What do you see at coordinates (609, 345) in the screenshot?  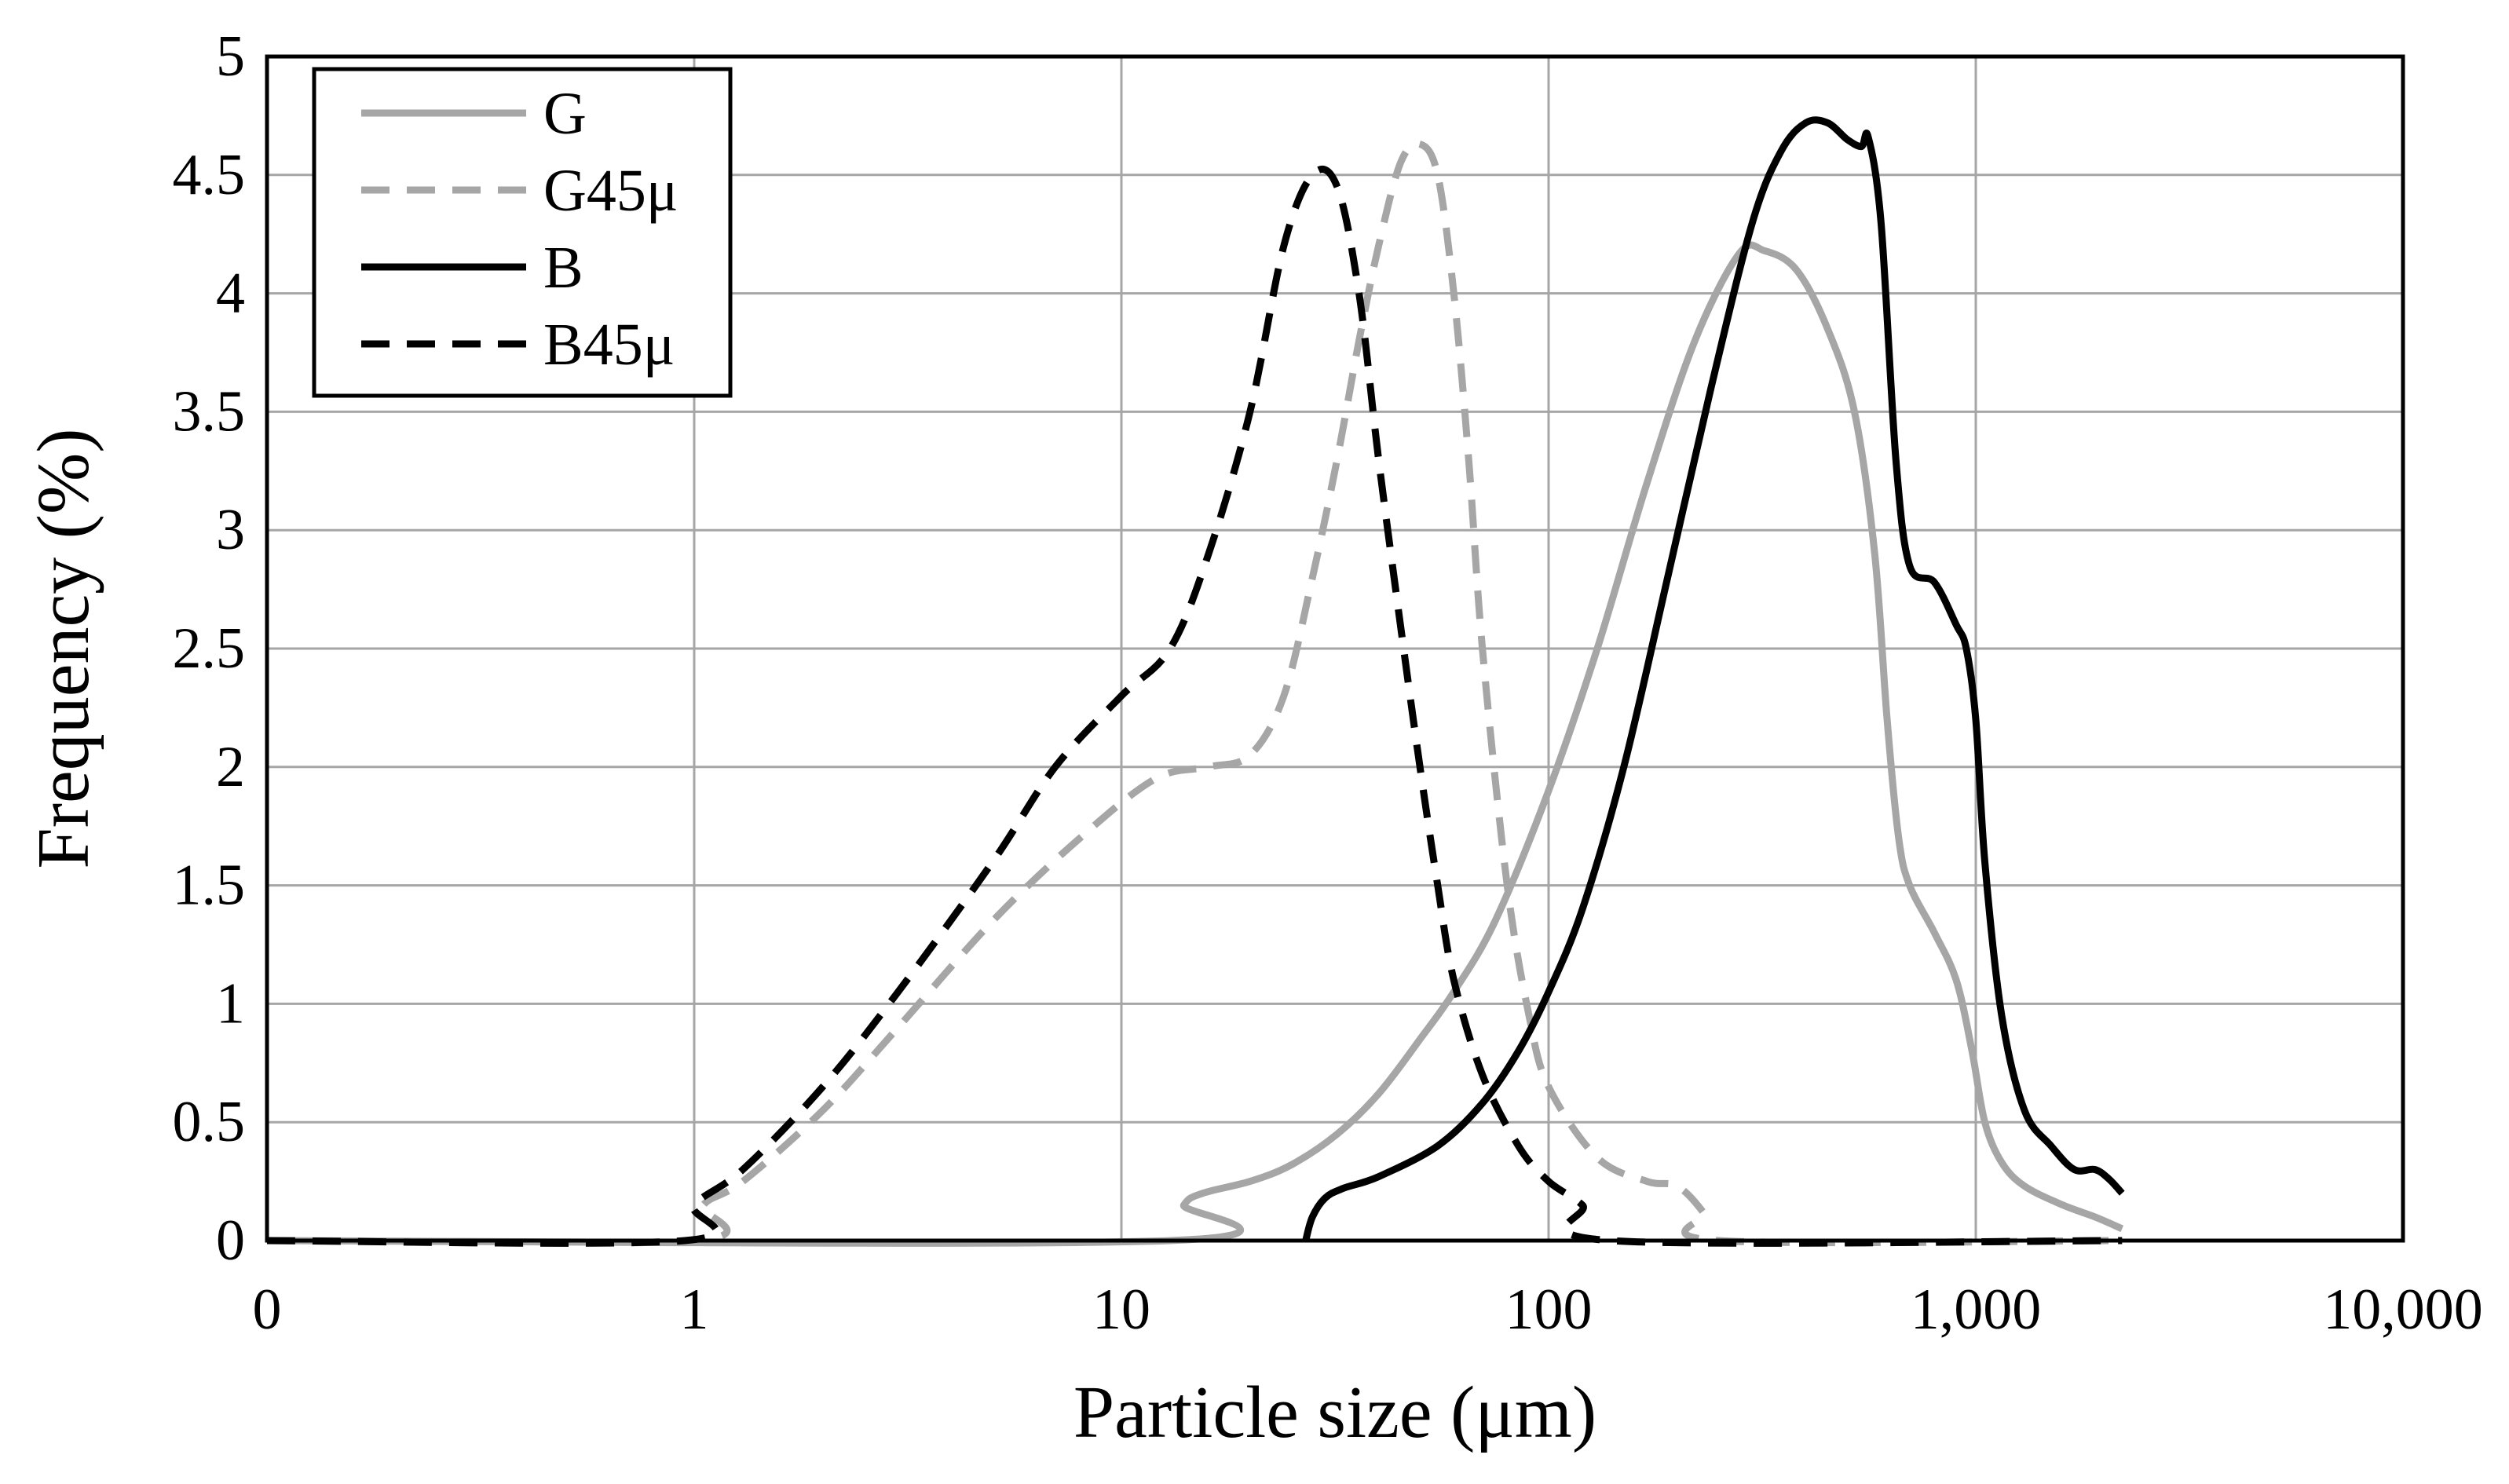 I see `legend-label: B45μ` at bounding box center [609, 345].